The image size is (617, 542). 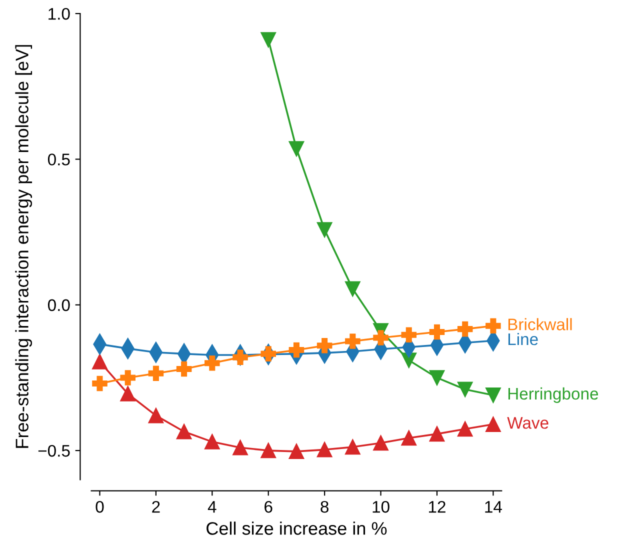 I want to click on y-tick-label: −0.5, so click(x=54, y=450).